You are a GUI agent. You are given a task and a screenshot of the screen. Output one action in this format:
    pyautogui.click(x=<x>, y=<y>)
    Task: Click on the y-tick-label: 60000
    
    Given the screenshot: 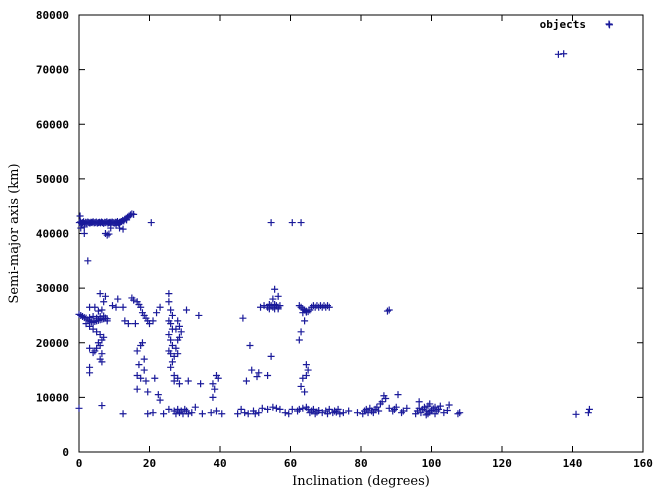 What is the action you would take?
    pyautogui.click(x=52, y=124)
    